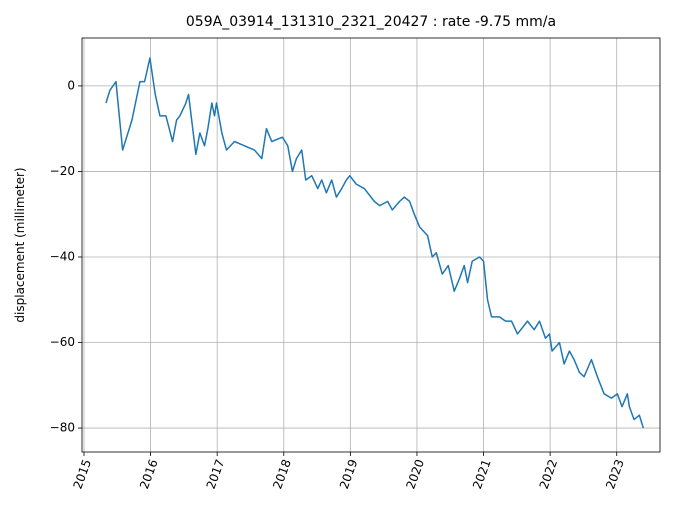 The width and height of the screenshot is (688, 521). I want to click on y-tick-label: 0, so click(71, 85).